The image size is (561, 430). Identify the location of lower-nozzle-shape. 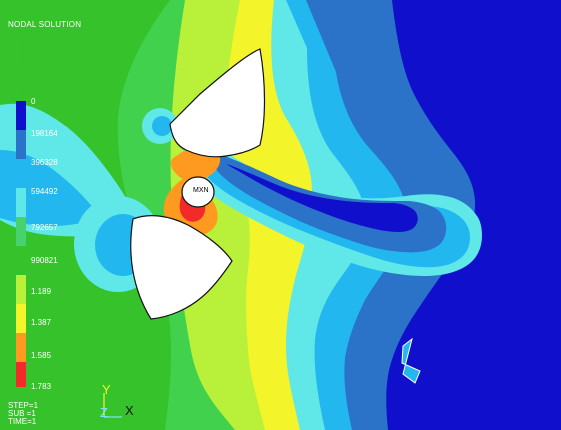
(181, 267).